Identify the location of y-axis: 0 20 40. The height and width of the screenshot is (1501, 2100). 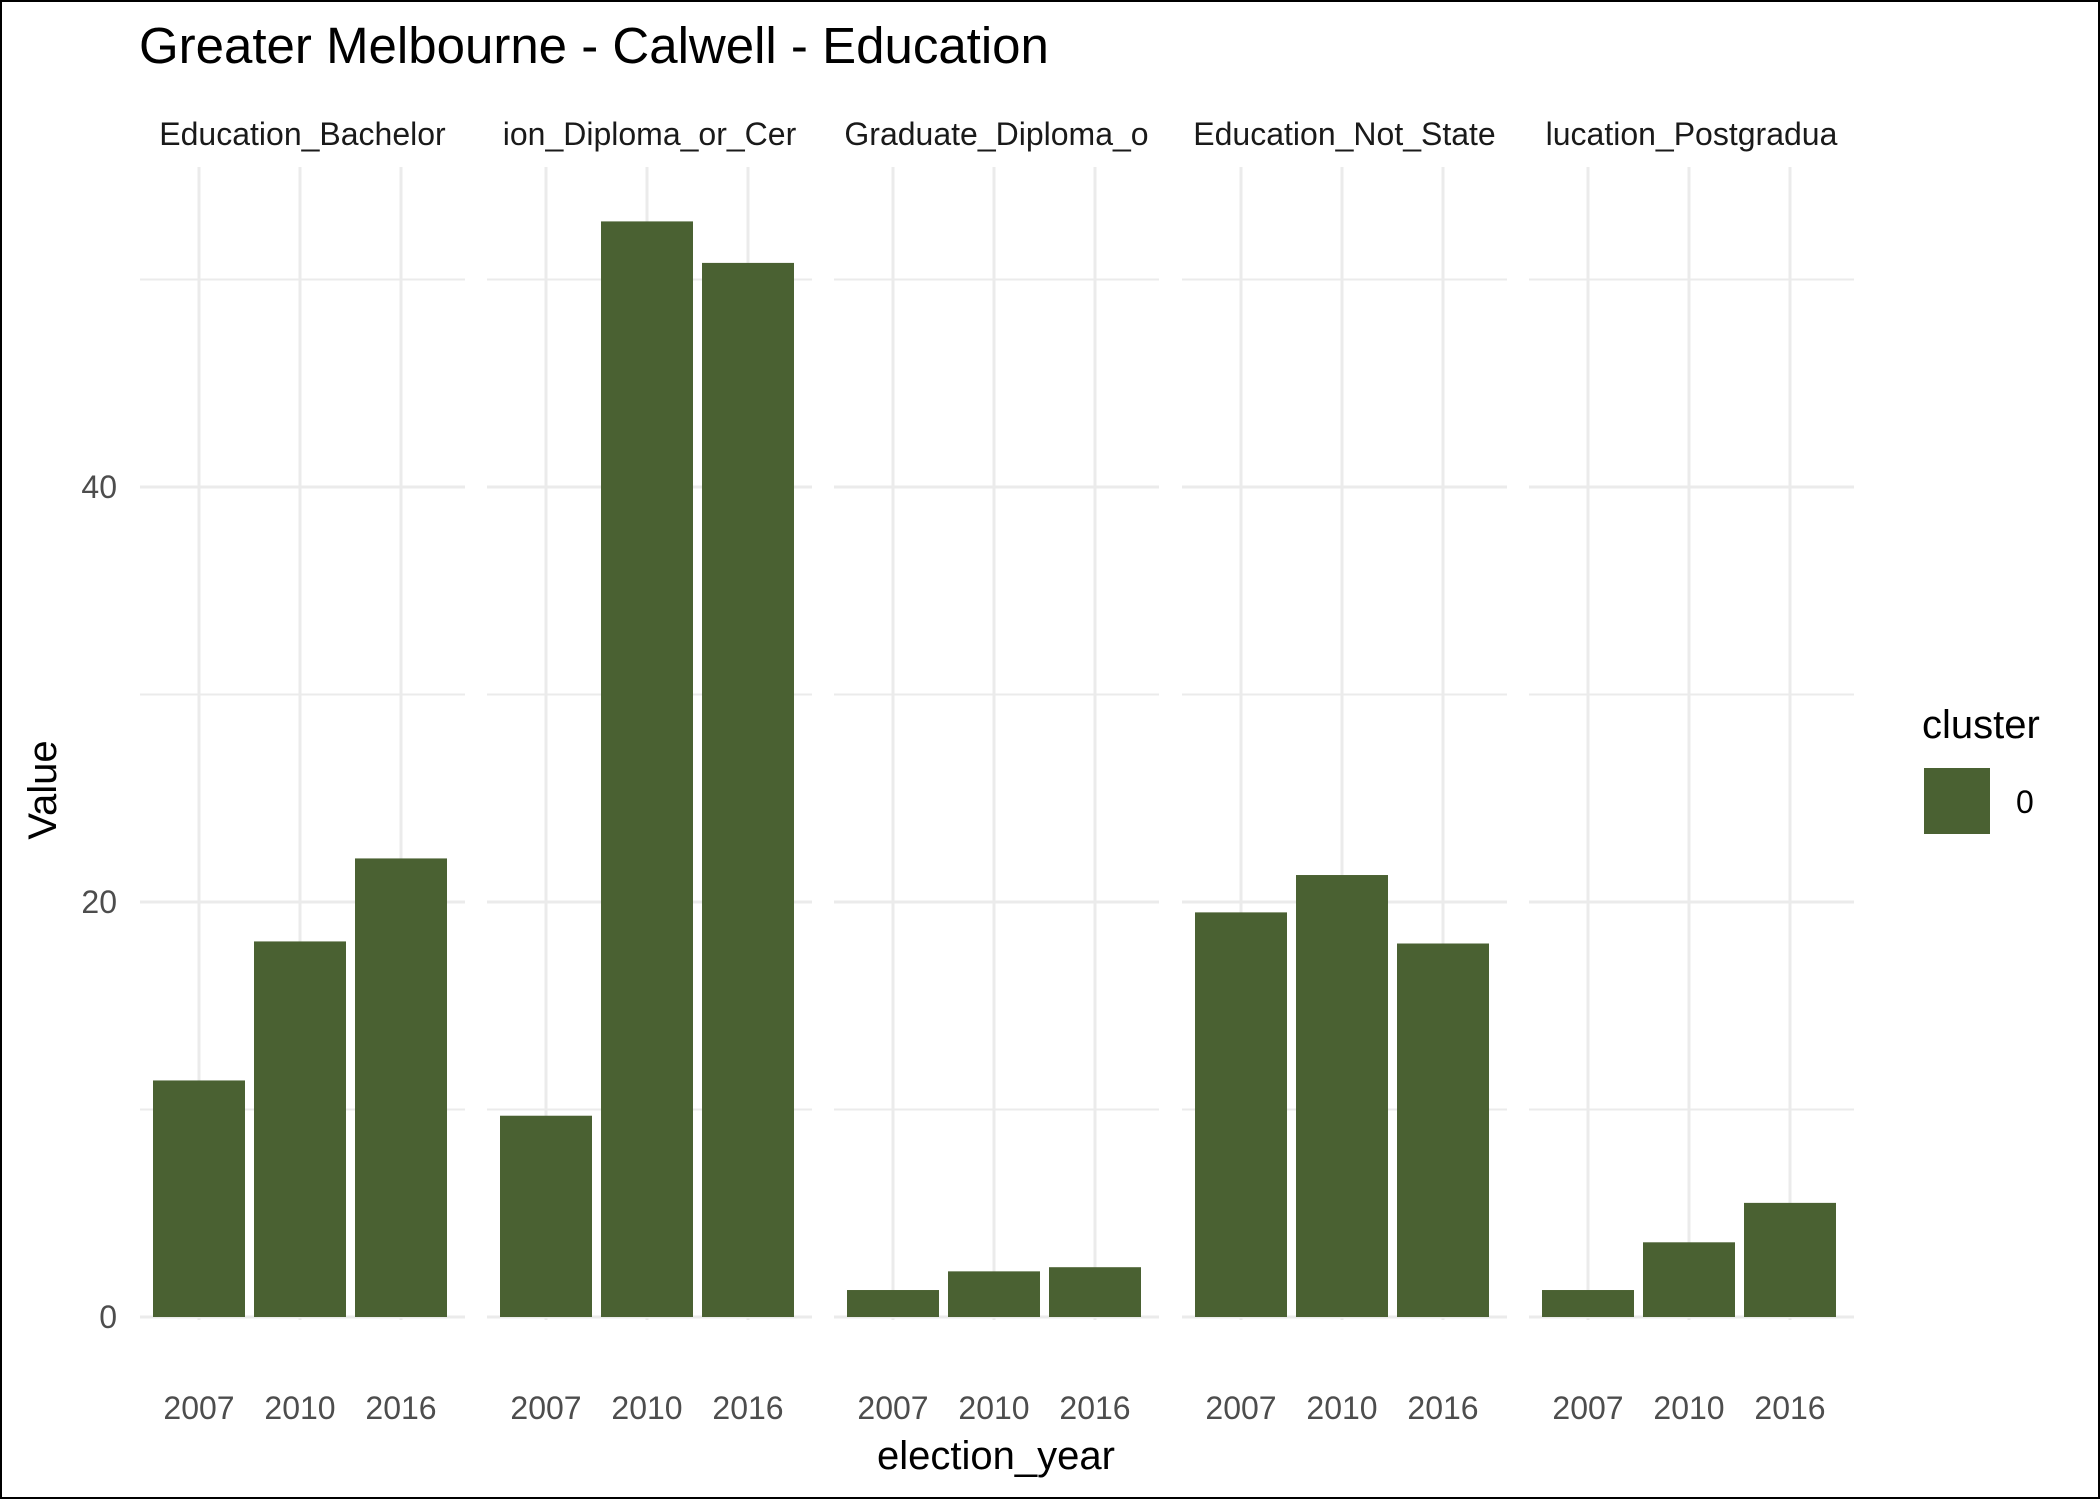
(99, 902).